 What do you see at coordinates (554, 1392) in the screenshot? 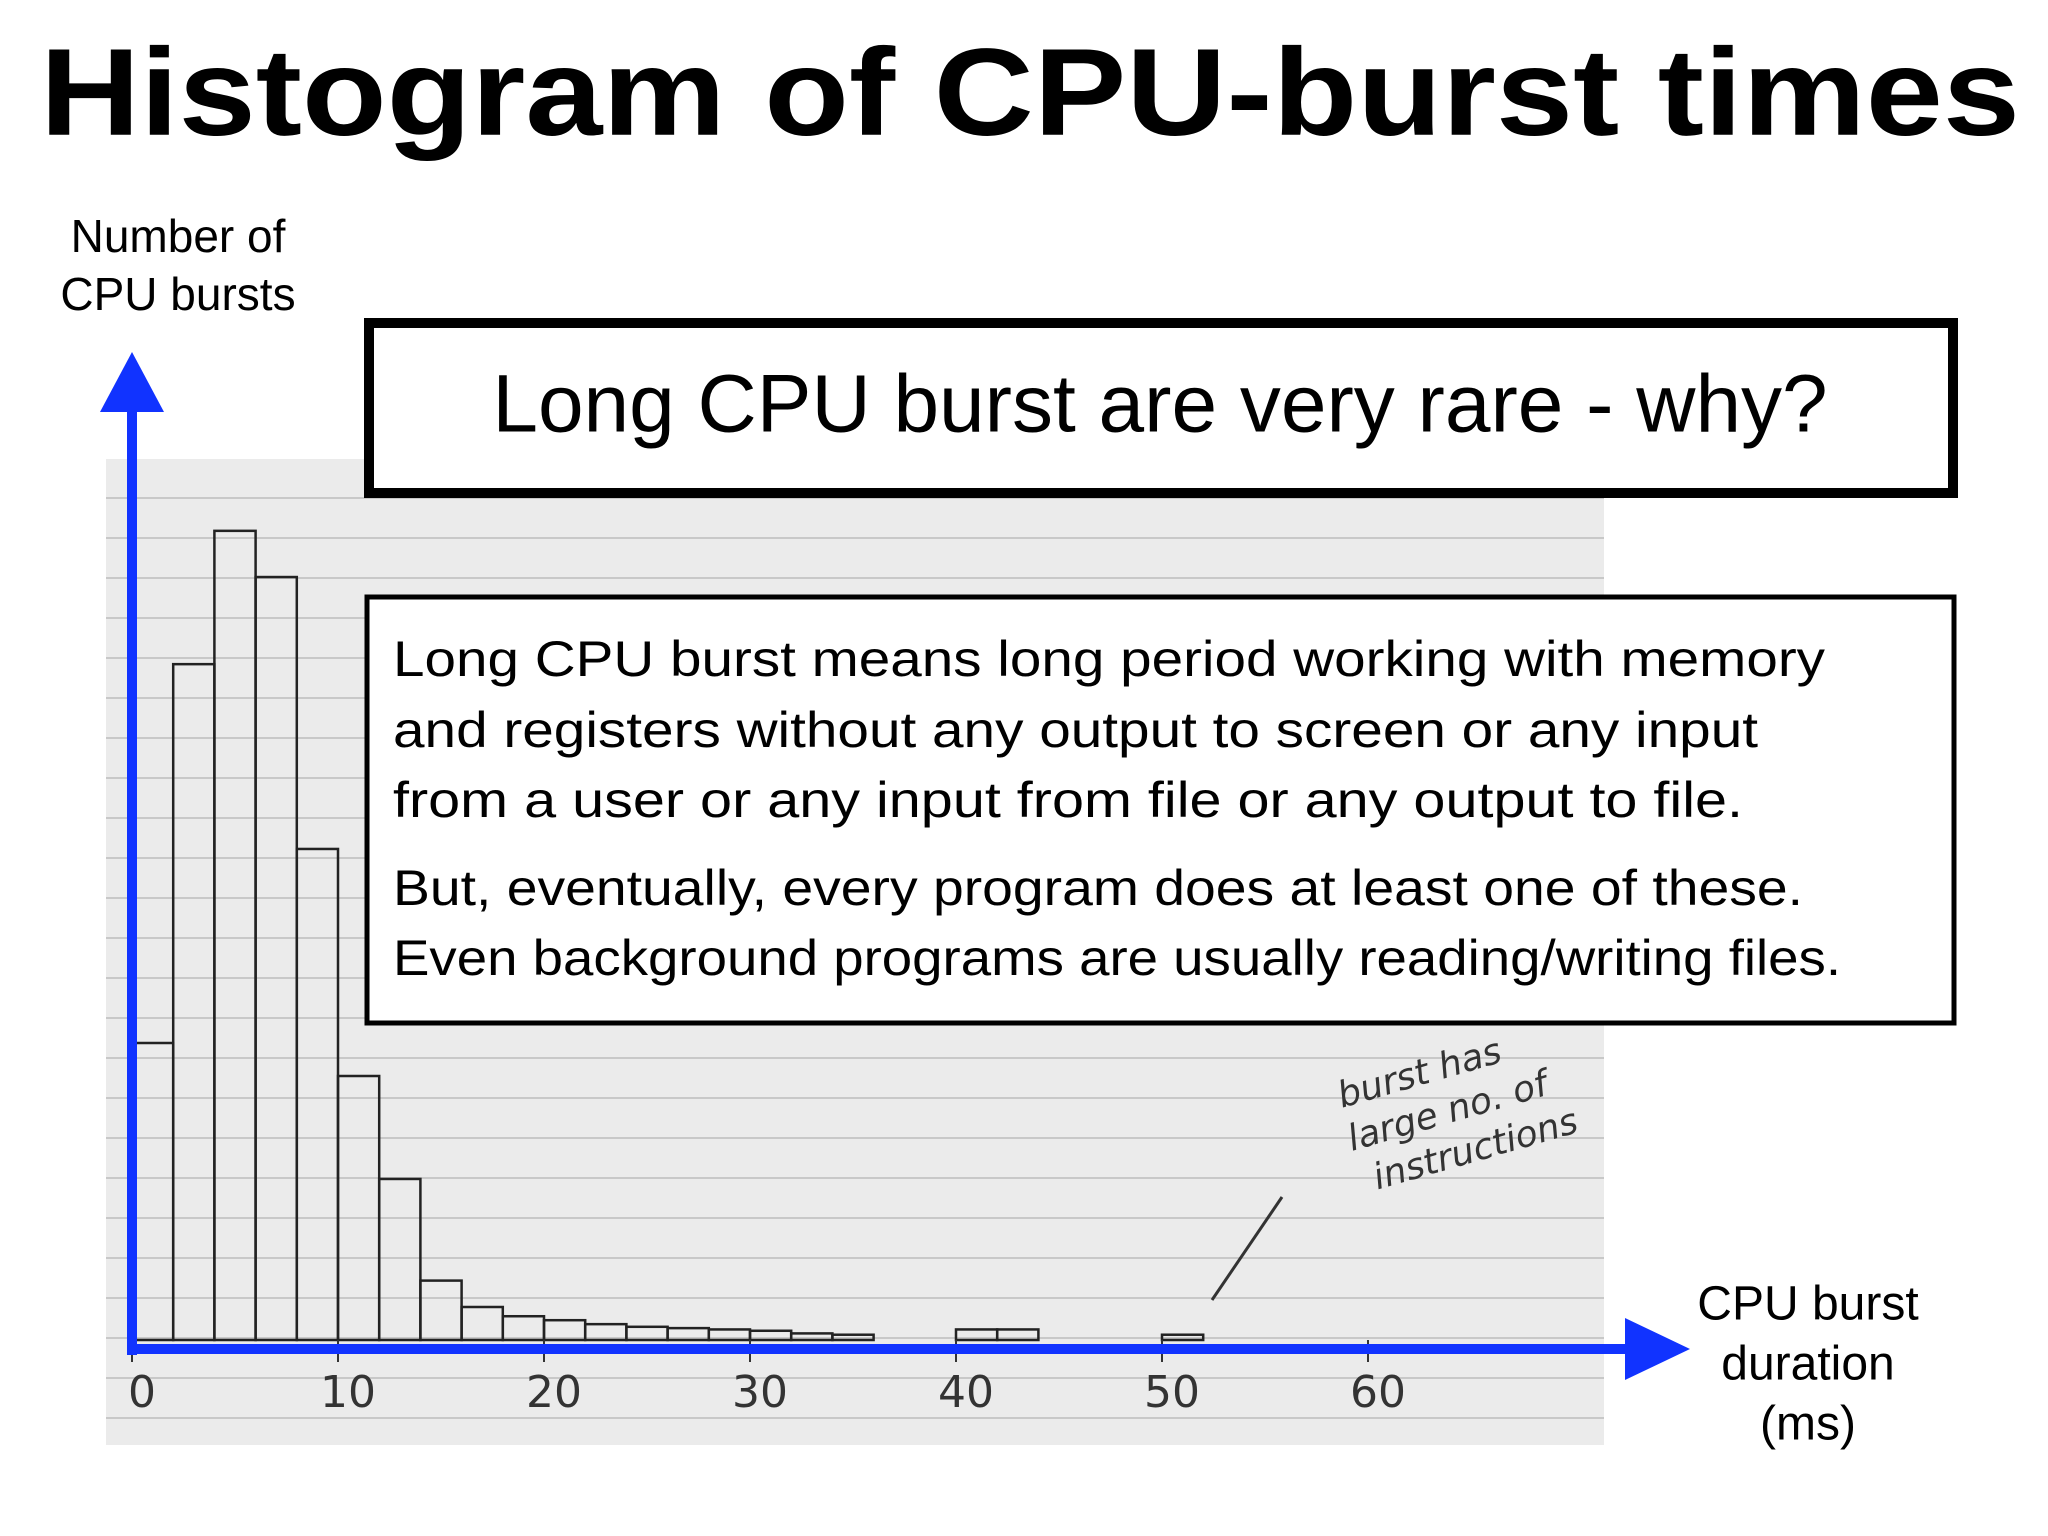
I see `x-tick-label: 20` at bounding box center [554, 1392].